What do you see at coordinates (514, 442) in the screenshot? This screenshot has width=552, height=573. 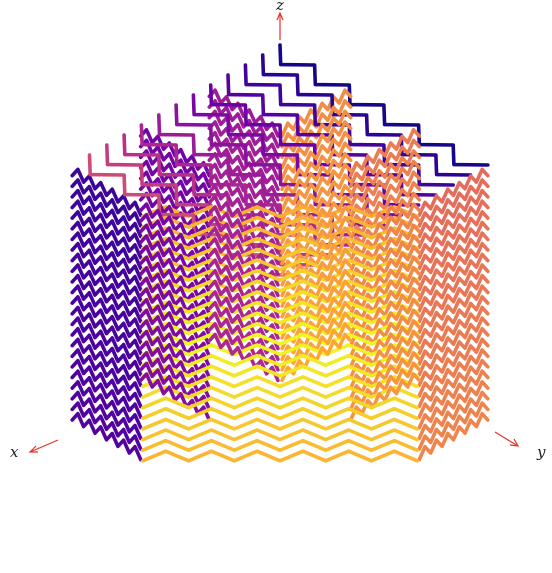 I see `y-axis-arrow` at bounding box center [514, 442].